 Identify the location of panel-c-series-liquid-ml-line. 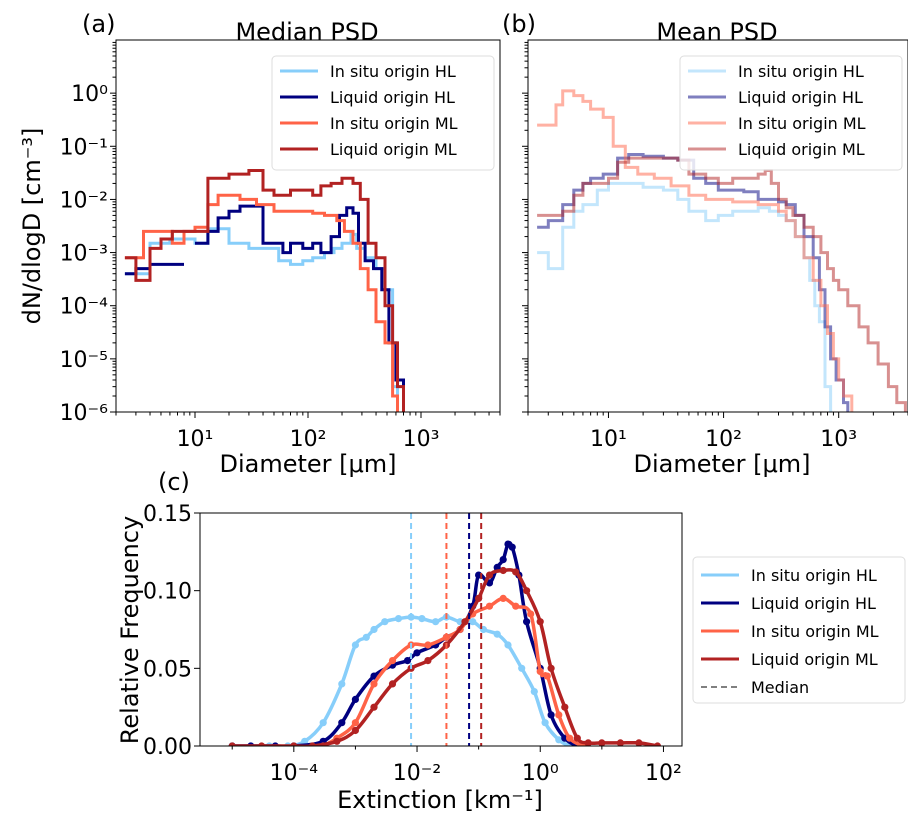
(445, 657).